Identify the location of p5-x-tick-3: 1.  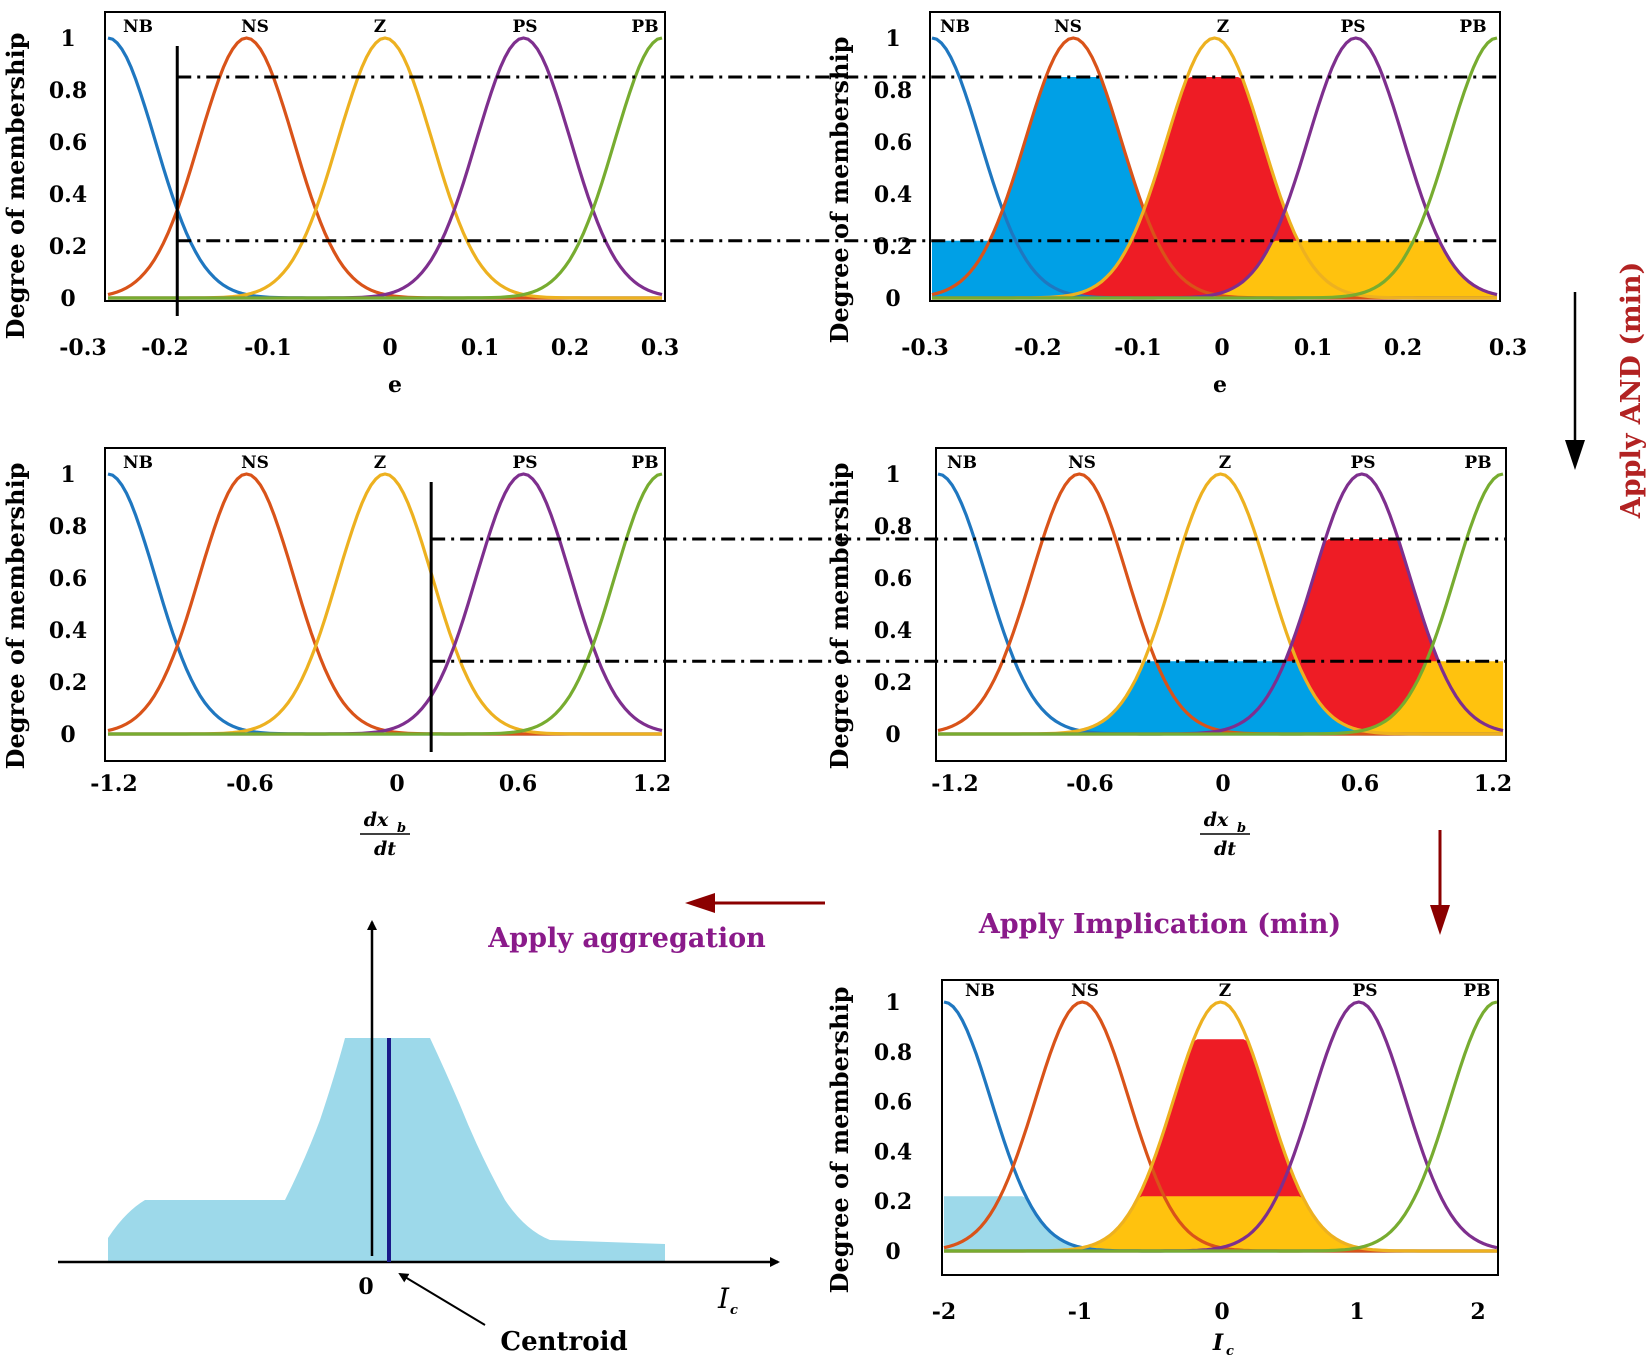
(1356, 1312).